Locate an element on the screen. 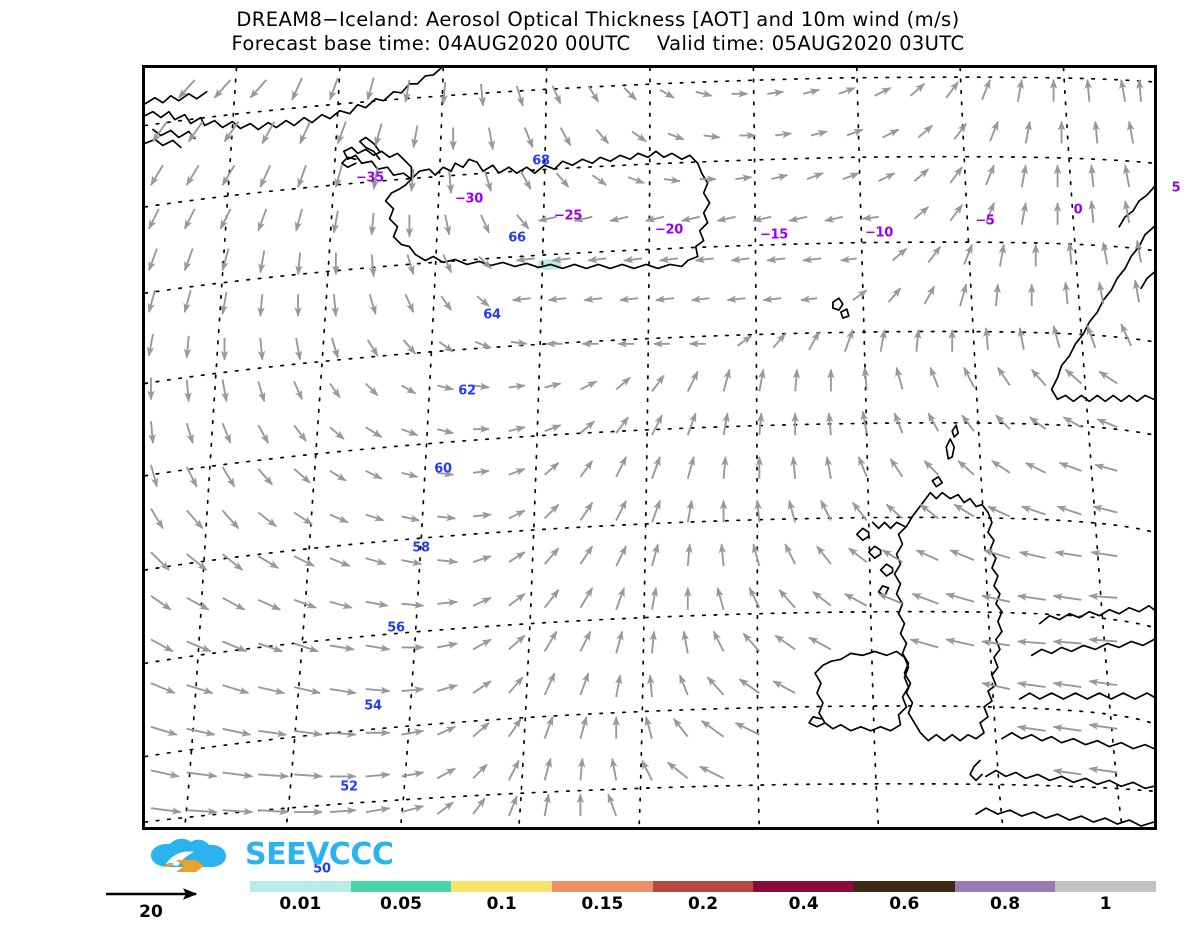 The width and height of the screenshot is (1196, 930). colorbar-tick-0-05: 0.05 is located at coordinates (401, 904).